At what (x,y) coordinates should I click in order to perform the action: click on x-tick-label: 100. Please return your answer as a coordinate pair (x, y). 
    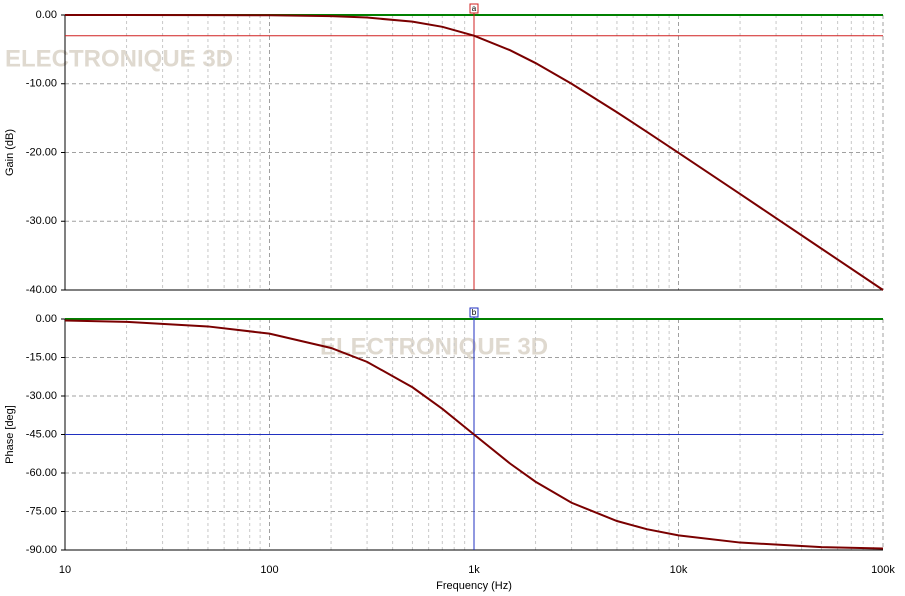
    Looking at the image, I should click on (269, 570).